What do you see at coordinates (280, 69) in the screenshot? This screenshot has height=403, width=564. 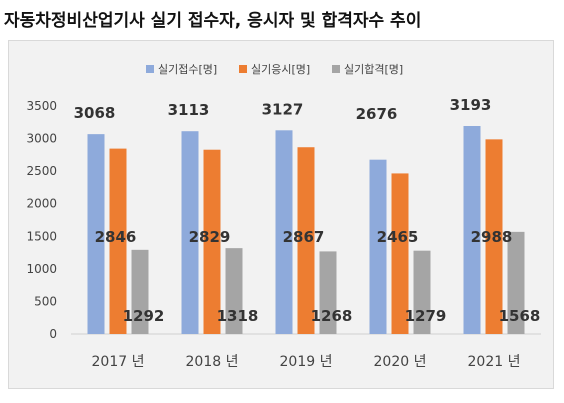 I see `legend-label-2: 실기응시[명]` at bounding box center [280, 69].